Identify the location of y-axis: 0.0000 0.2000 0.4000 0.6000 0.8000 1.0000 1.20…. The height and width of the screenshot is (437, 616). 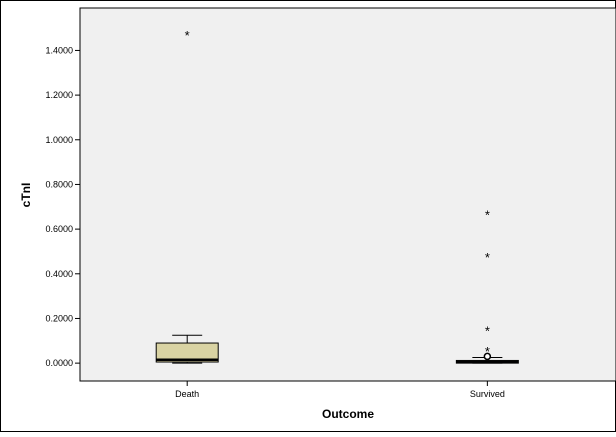
(62, 206).